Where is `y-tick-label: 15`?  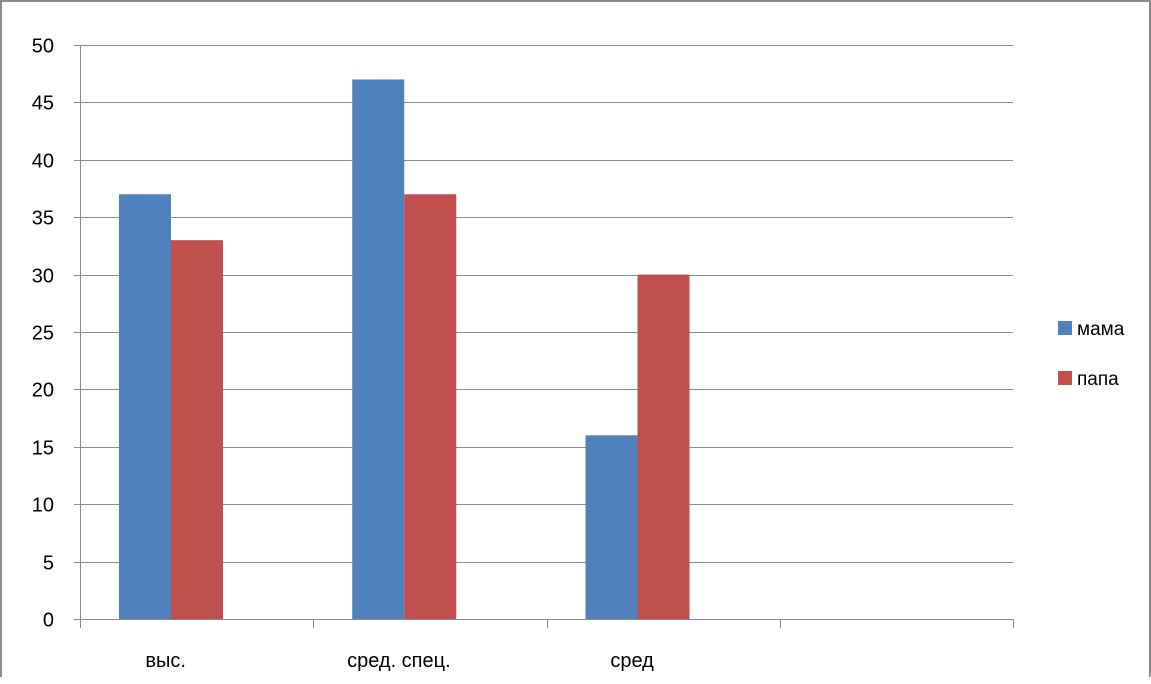
y-tick-label: 15 is located at coordinates (43, 449).